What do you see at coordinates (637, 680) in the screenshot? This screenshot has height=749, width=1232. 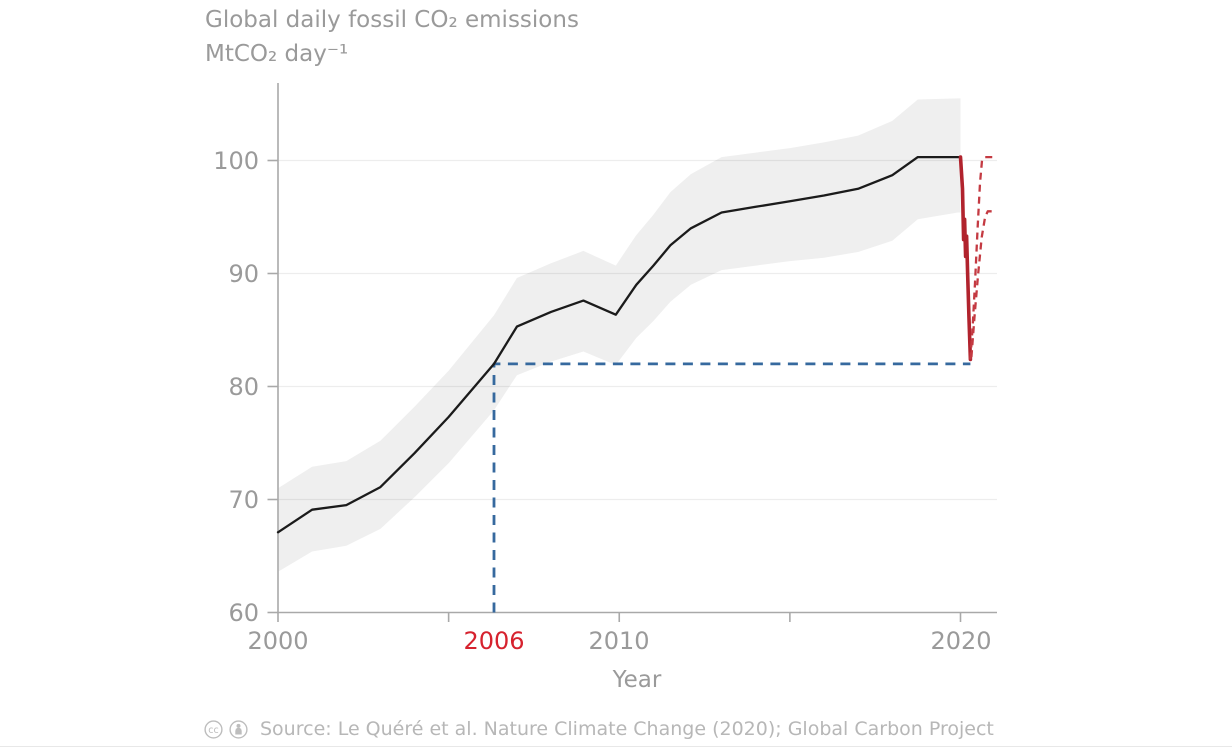 I see `x-axis-title: Year` at bounding box center [637, 680].